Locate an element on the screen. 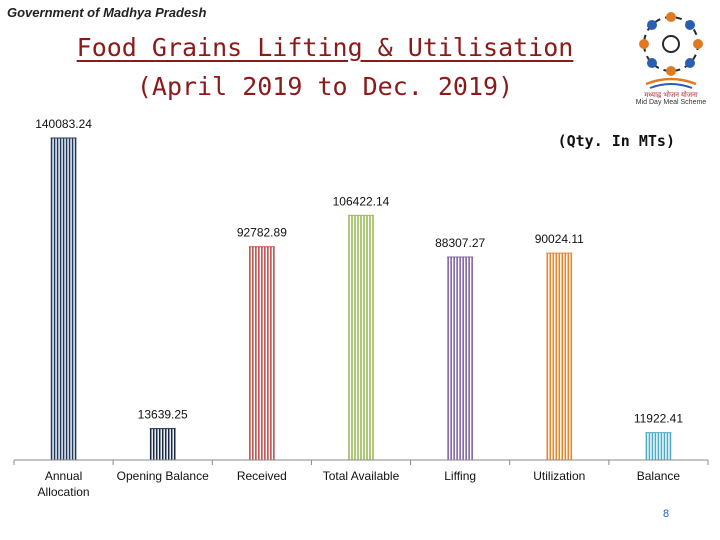 The image size is (720, 540). chart-title: Food Grains Lifting & Utilisation is located at coordinates (325, 47).